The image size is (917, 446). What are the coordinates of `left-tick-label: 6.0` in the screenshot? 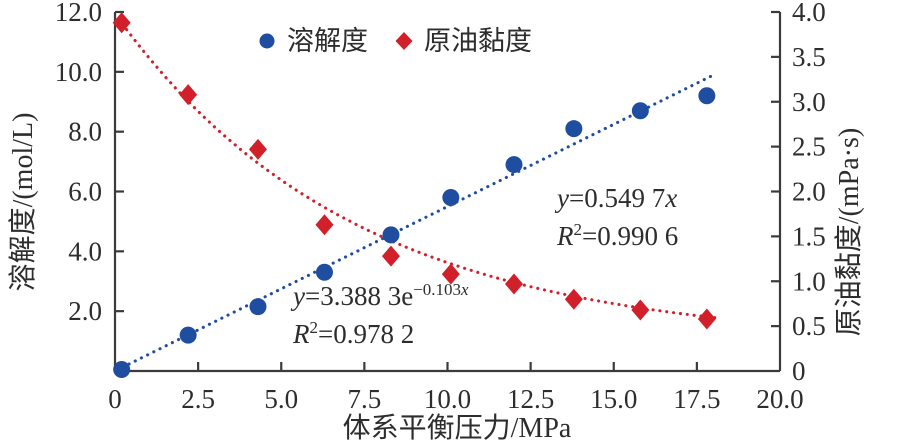 It's located at (85, 192).